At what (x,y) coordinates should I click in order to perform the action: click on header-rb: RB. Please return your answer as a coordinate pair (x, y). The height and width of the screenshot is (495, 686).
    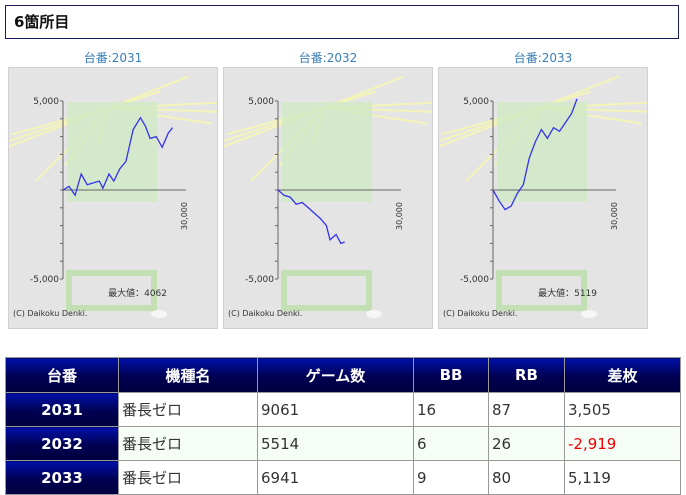
    Looking at the image, I should click on (527, 375).